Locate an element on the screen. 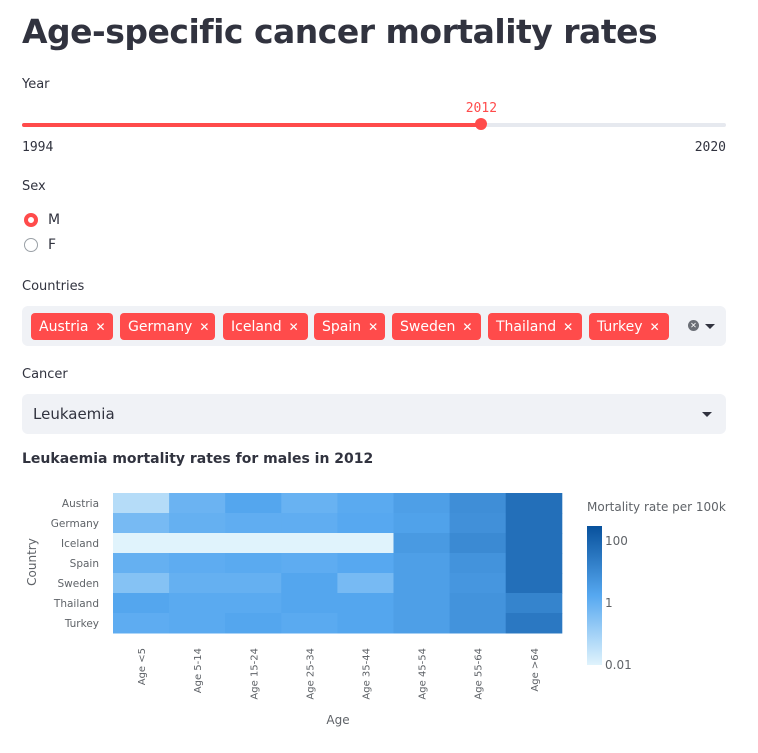  x-tick-label: Age 55-64 is located at coordinates (479, 674).